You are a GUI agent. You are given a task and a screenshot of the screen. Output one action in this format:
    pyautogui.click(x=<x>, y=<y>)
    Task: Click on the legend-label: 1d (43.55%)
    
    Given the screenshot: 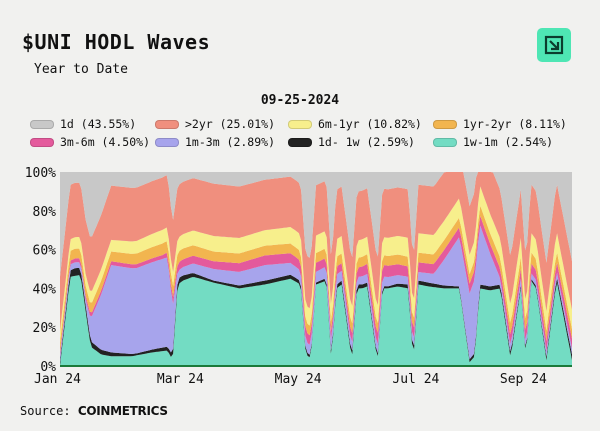 What is the action you would take?
    pyautogui.click(x=98, y=124)
    